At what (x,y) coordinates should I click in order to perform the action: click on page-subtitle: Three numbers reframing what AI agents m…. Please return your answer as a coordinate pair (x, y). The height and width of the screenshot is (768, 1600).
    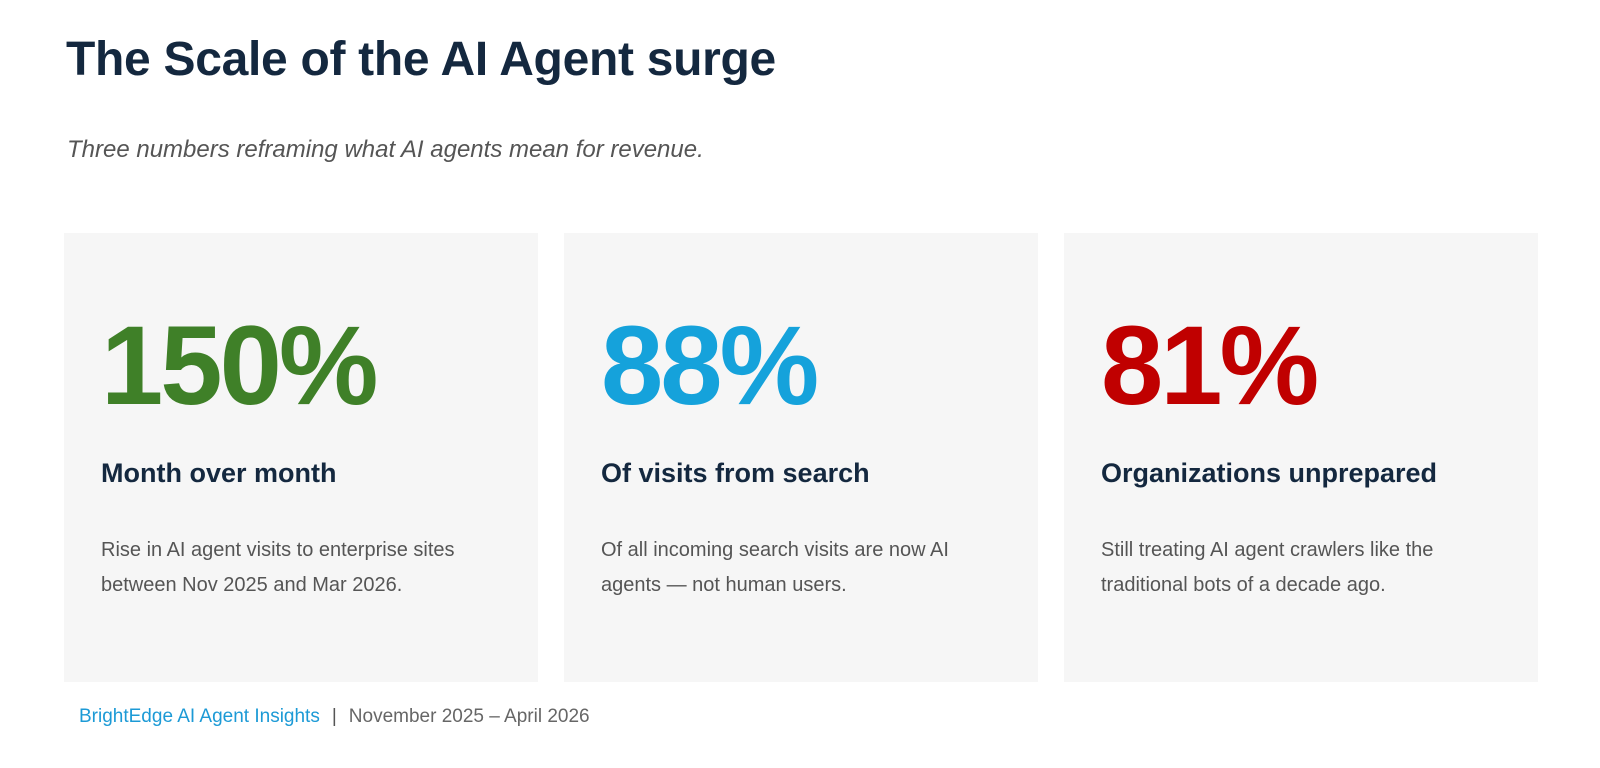
    Looking at the image, I should click on (385, 149).